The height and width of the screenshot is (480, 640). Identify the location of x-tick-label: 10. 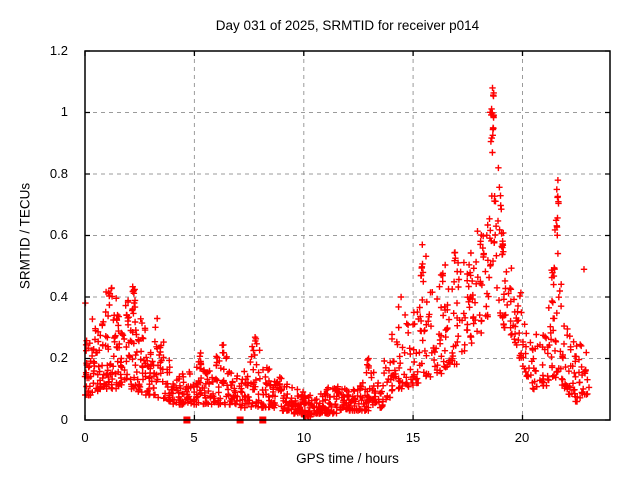
(304, 437).